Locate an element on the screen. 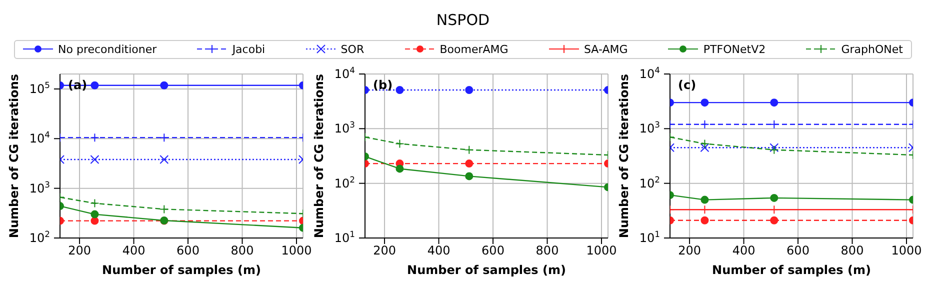 The height and width of the screenshot is (285, 926). legend-label: SA-AMG is located at coordinates (606, 49).